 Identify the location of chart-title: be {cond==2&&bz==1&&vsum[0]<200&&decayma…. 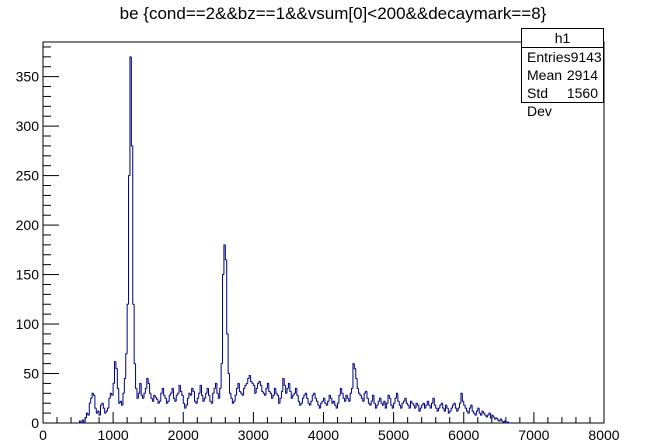
(333, 13).